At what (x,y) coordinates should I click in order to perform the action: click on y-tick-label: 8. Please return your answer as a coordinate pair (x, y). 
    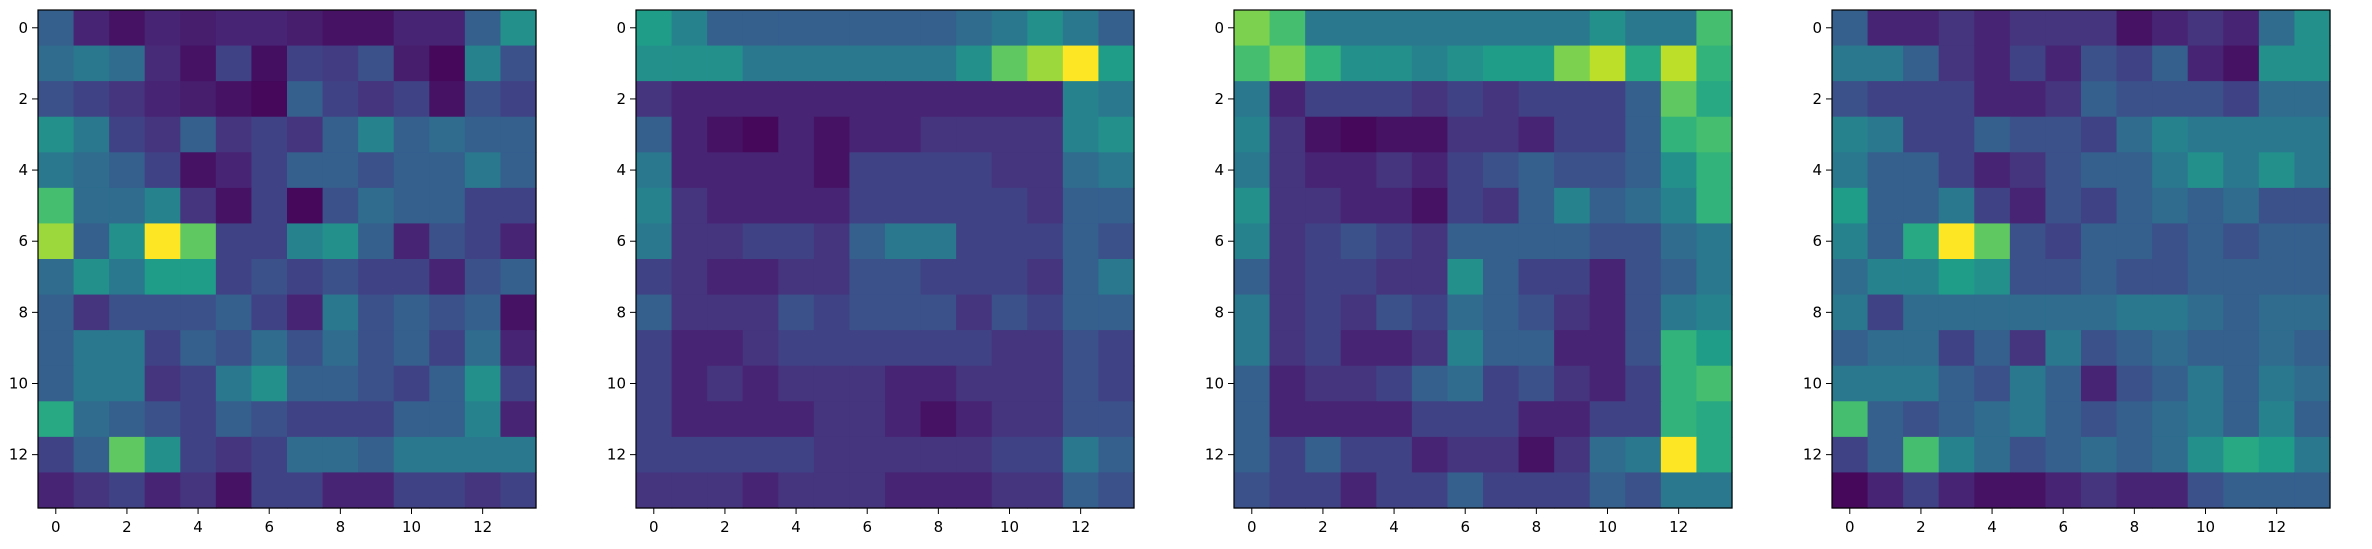
    Looking at the image, I should click on (1219, 312).